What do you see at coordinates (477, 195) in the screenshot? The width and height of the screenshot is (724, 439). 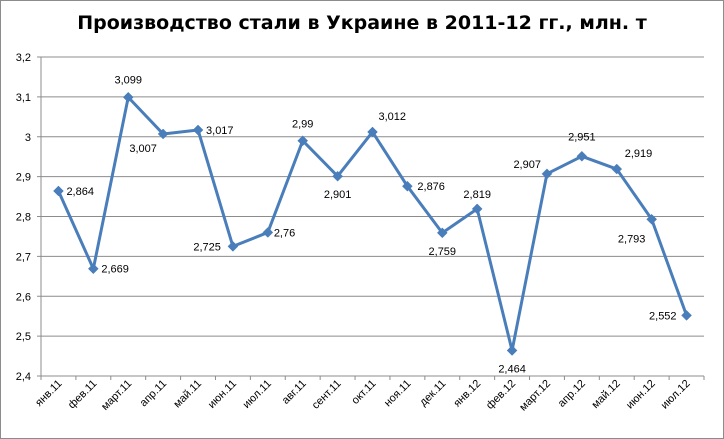 I see `data-label: 2,819` at bounding box center [477, 195].